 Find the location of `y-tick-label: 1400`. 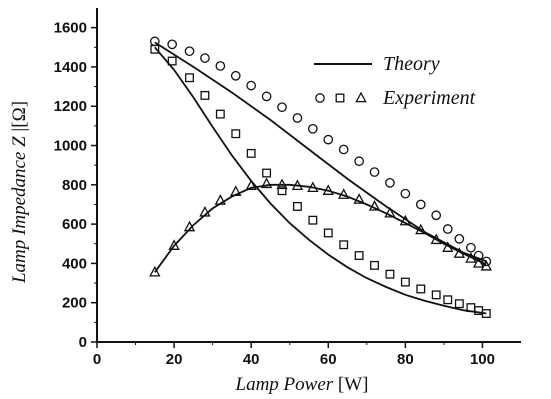

y-tick-label: 1400 is located at coordinates (70, 67).